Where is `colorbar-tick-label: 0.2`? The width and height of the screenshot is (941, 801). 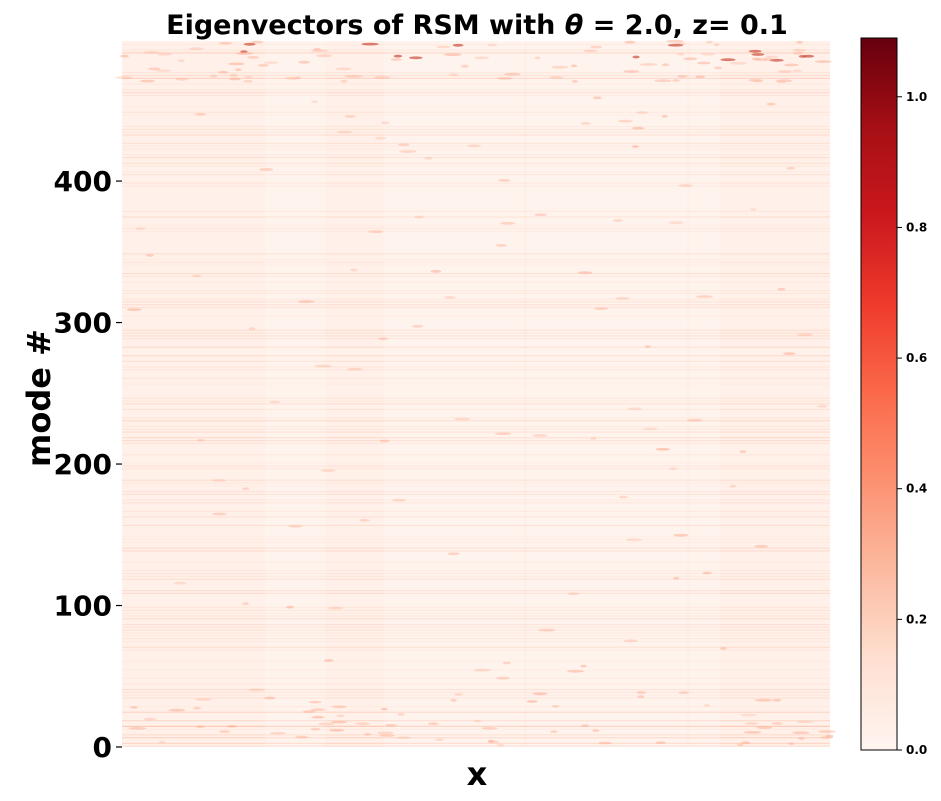 colorbar-tick-label: 0.2 is located at coordinates (916, 619).